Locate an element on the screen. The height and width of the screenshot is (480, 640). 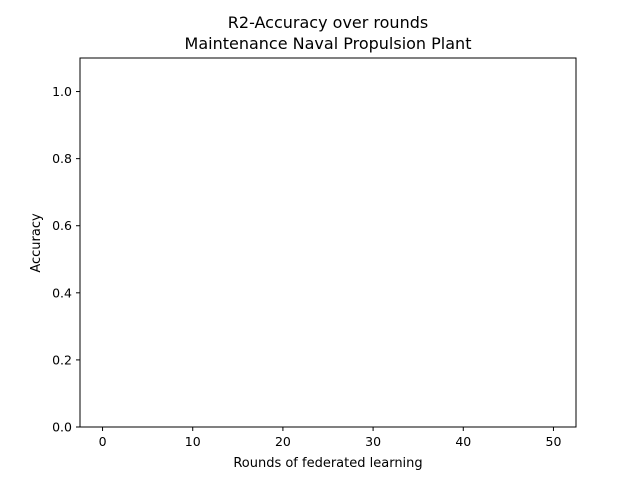
y-tick-label: 0.6 is located at coordinates (62, 225).